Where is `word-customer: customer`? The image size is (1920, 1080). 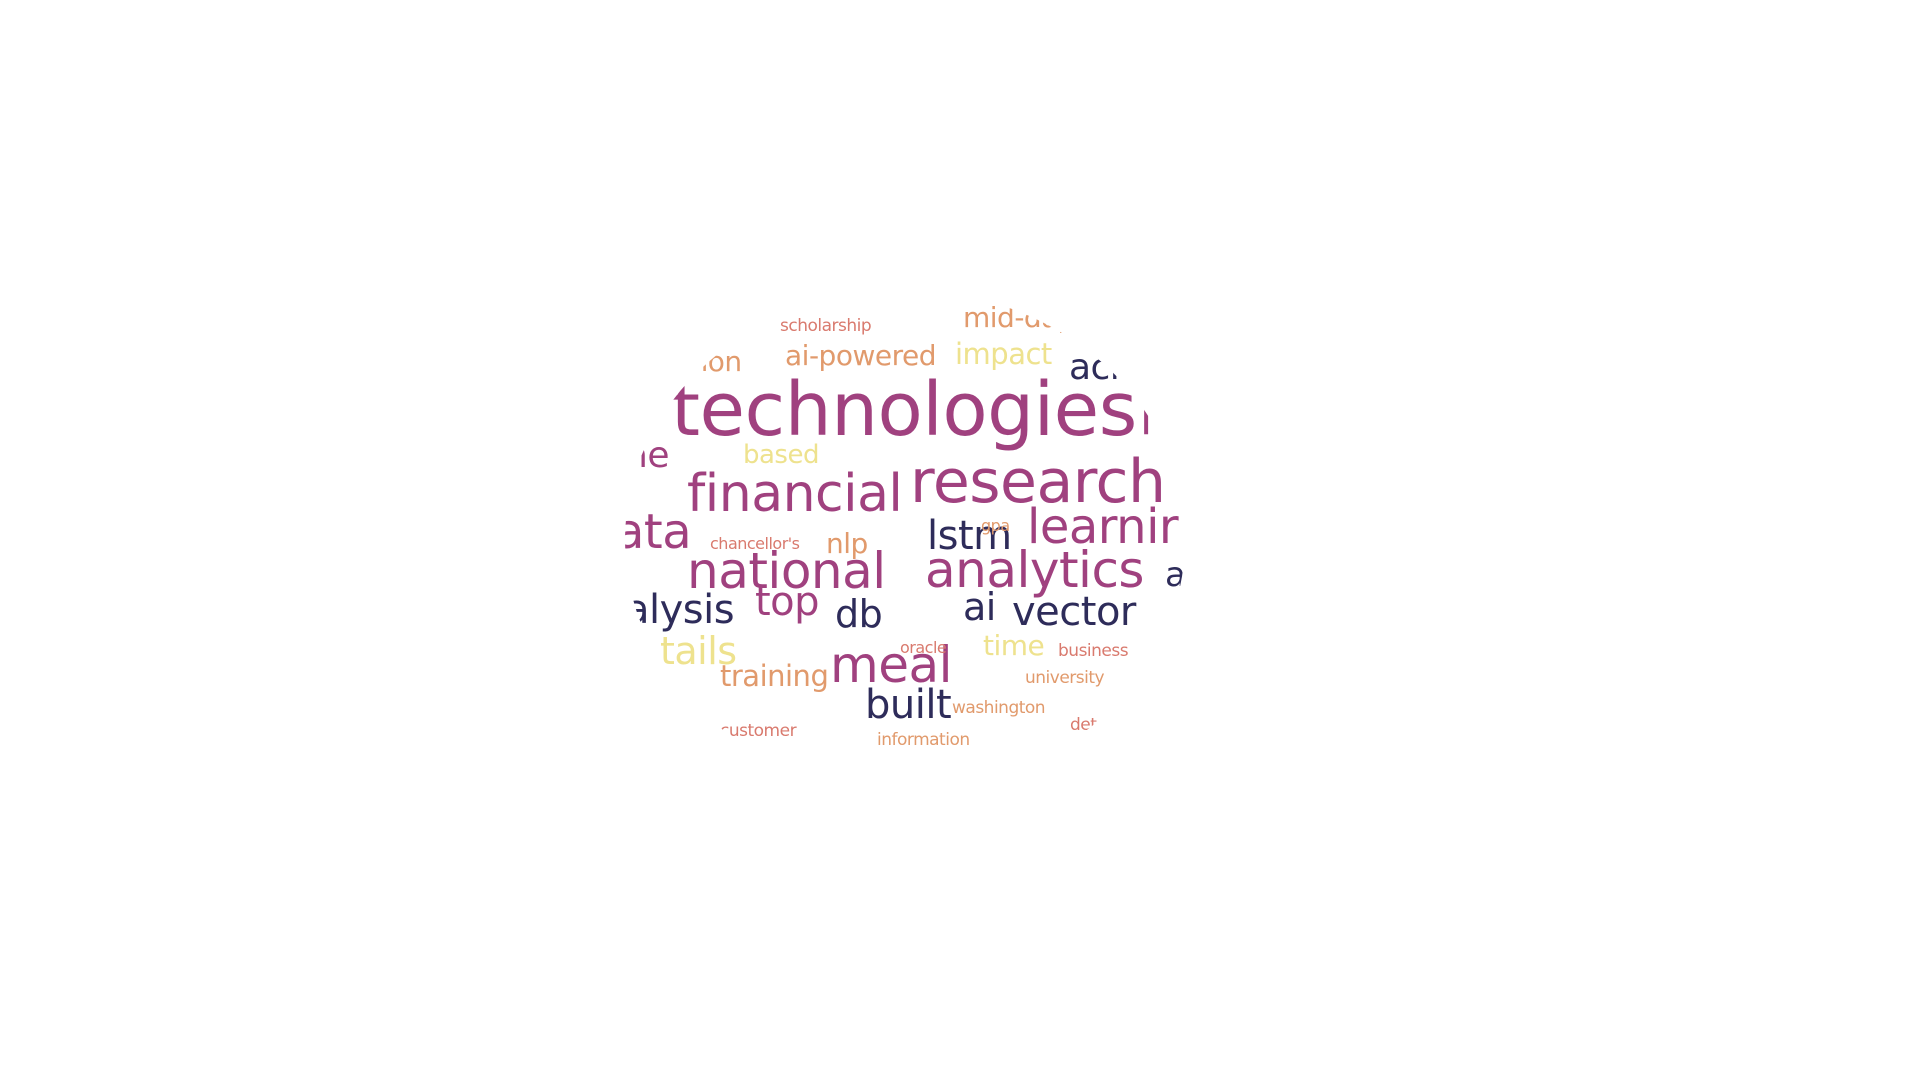
word-customer: customer is located at coordinates (758, 731).